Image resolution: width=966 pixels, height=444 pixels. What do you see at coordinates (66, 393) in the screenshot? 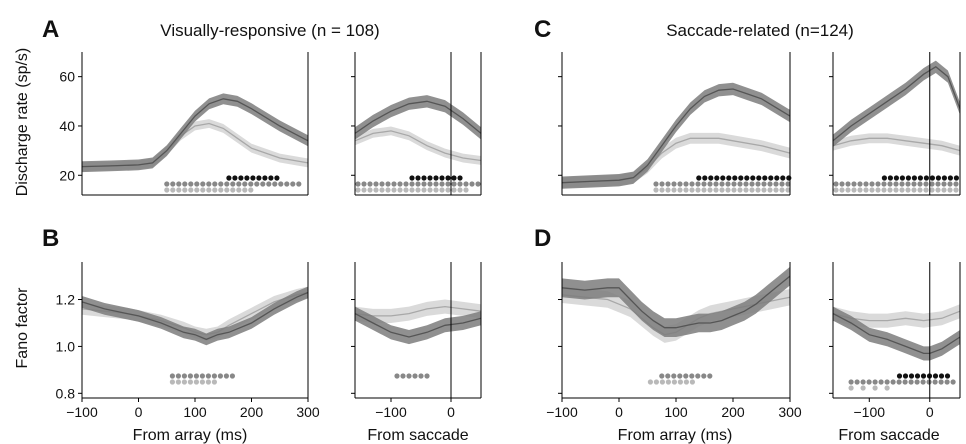
I see `y-tick-label: 0.8` at bounding box center [66, 393].